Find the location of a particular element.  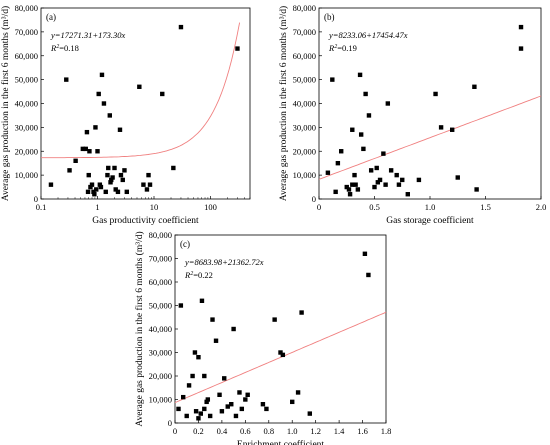

chart2-xtick-label: 1.4 is located at coordinates (339, 431).